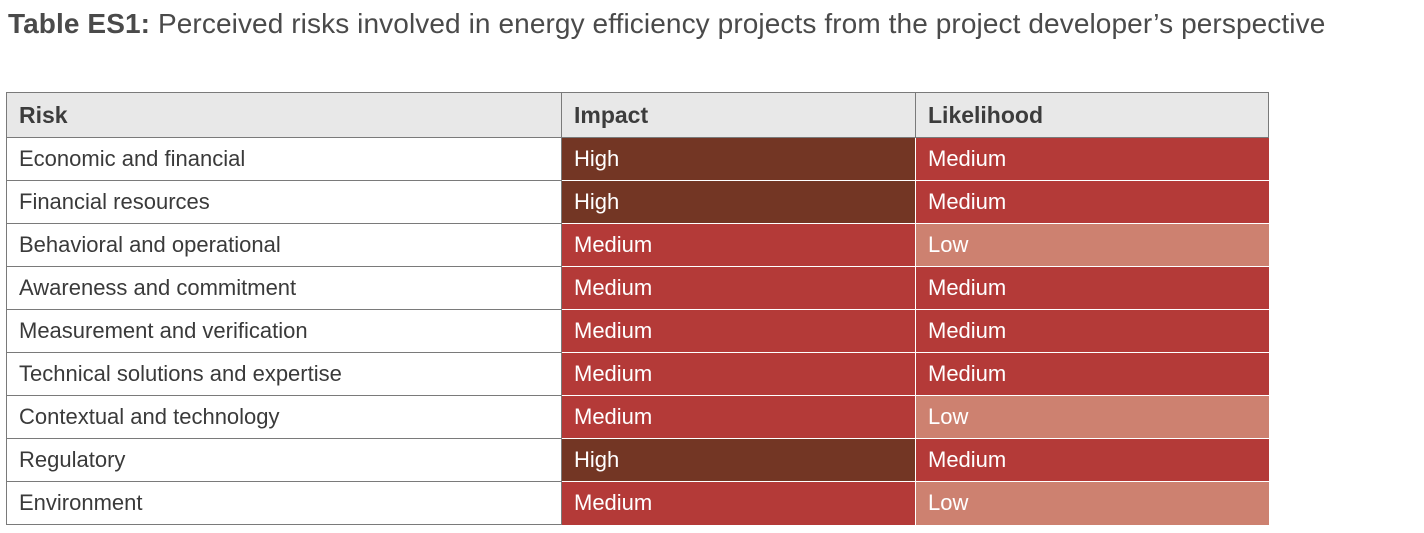 The height and width of the screenshot is (533, 1424). What do you see at coordinates (284, 159) in the screenshot?
I see `risk-cell: Economic and financial` at bounding box center [284, 159].